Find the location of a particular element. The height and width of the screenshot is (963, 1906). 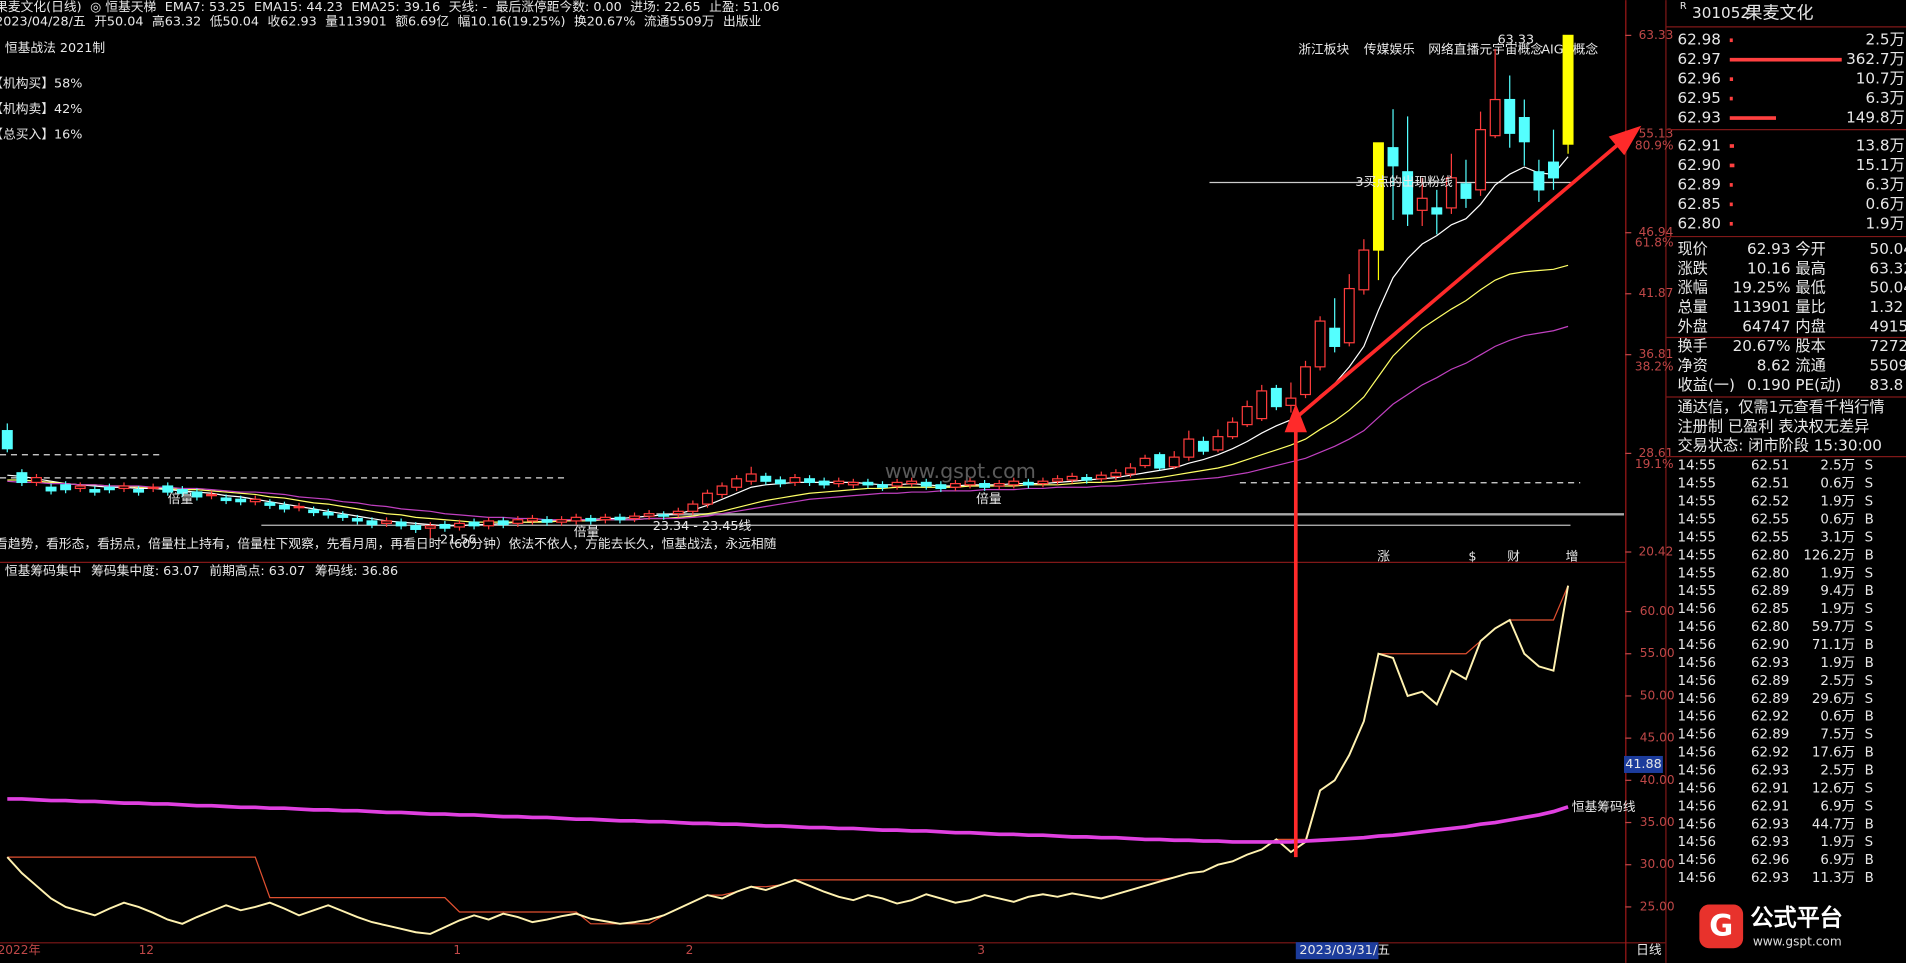

high-label: 63.33 is located at coordinates (1516, 40).